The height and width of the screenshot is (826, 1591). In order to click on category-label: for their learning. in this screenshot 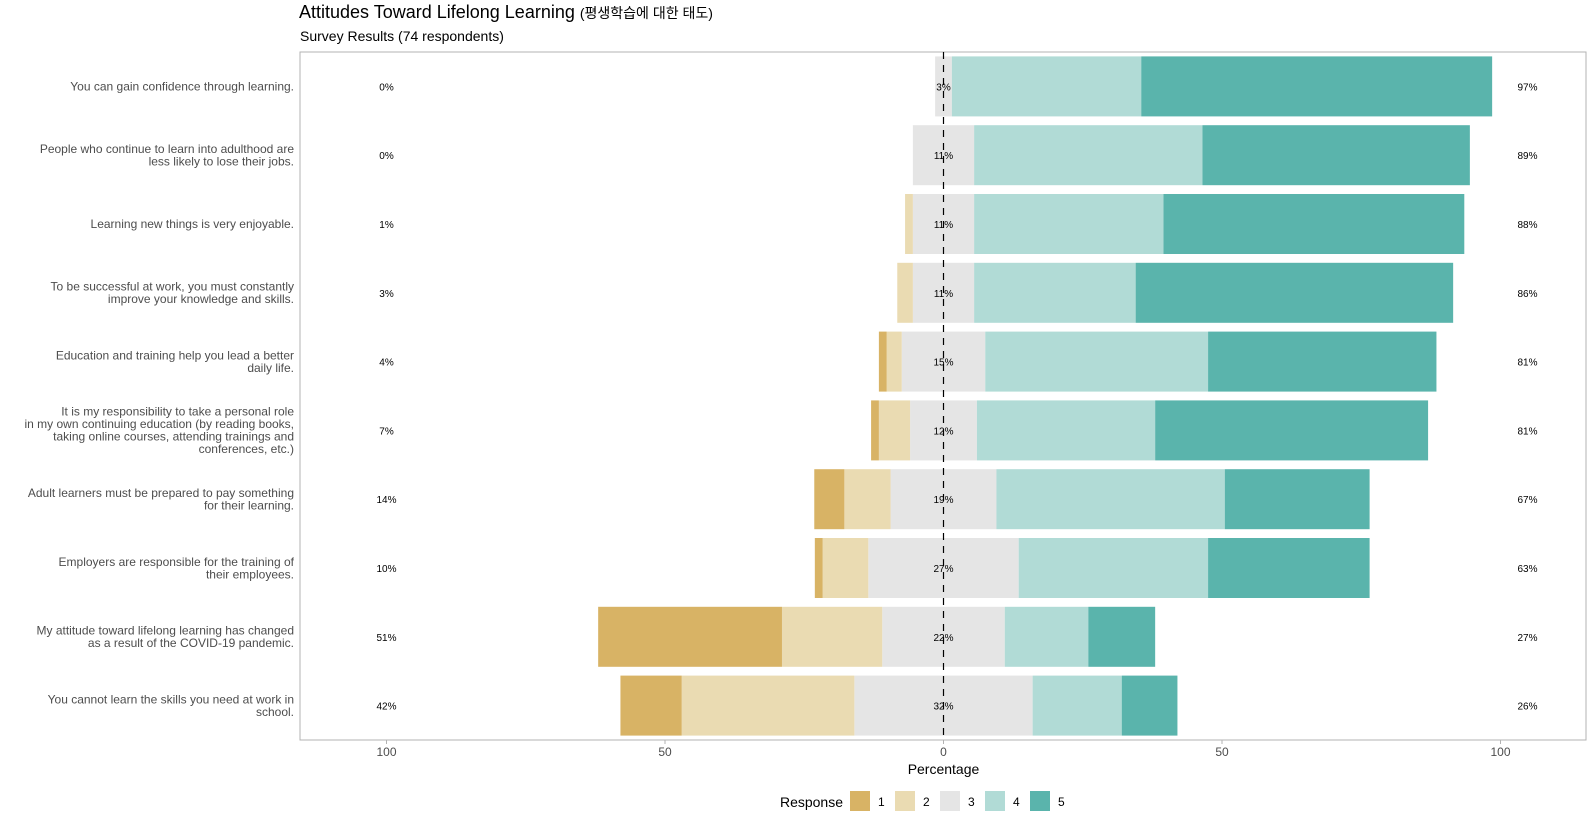, I will do `click(249, 505)`.